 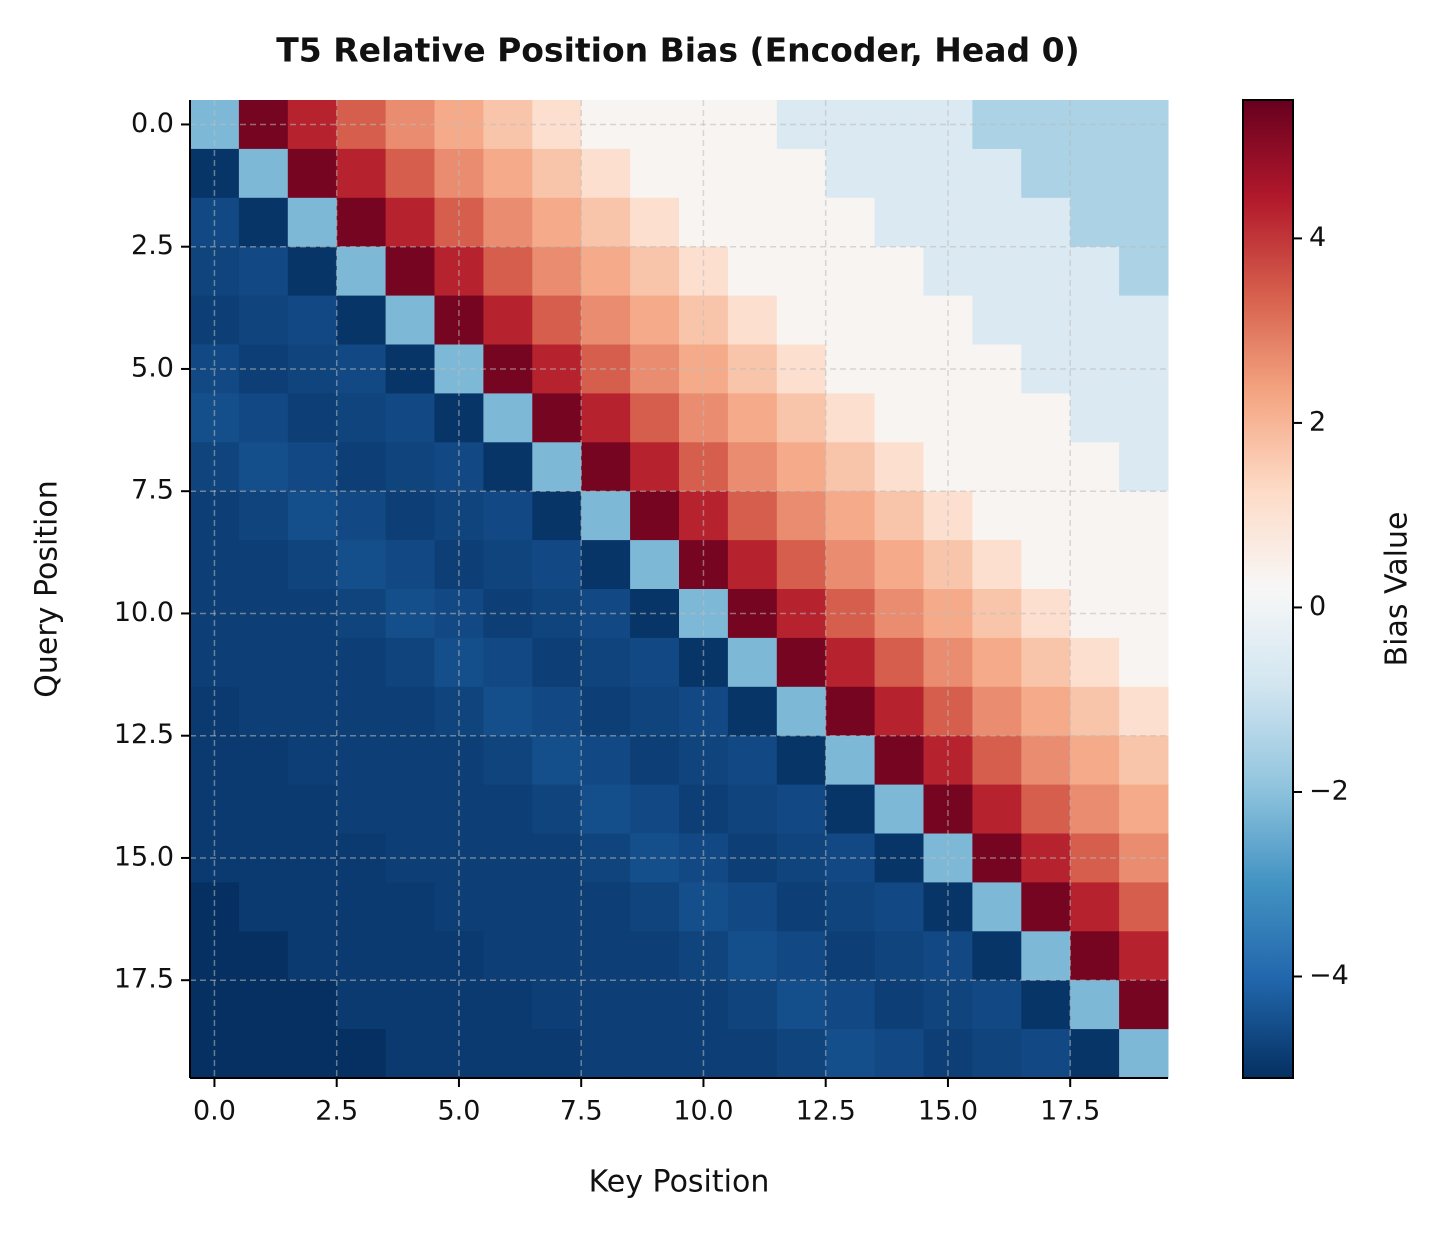 What do you see at coordinates (1397, 589) in the screenshot?
I see `colorbar-label: Bias Value` at bounding box center [1397, 589].